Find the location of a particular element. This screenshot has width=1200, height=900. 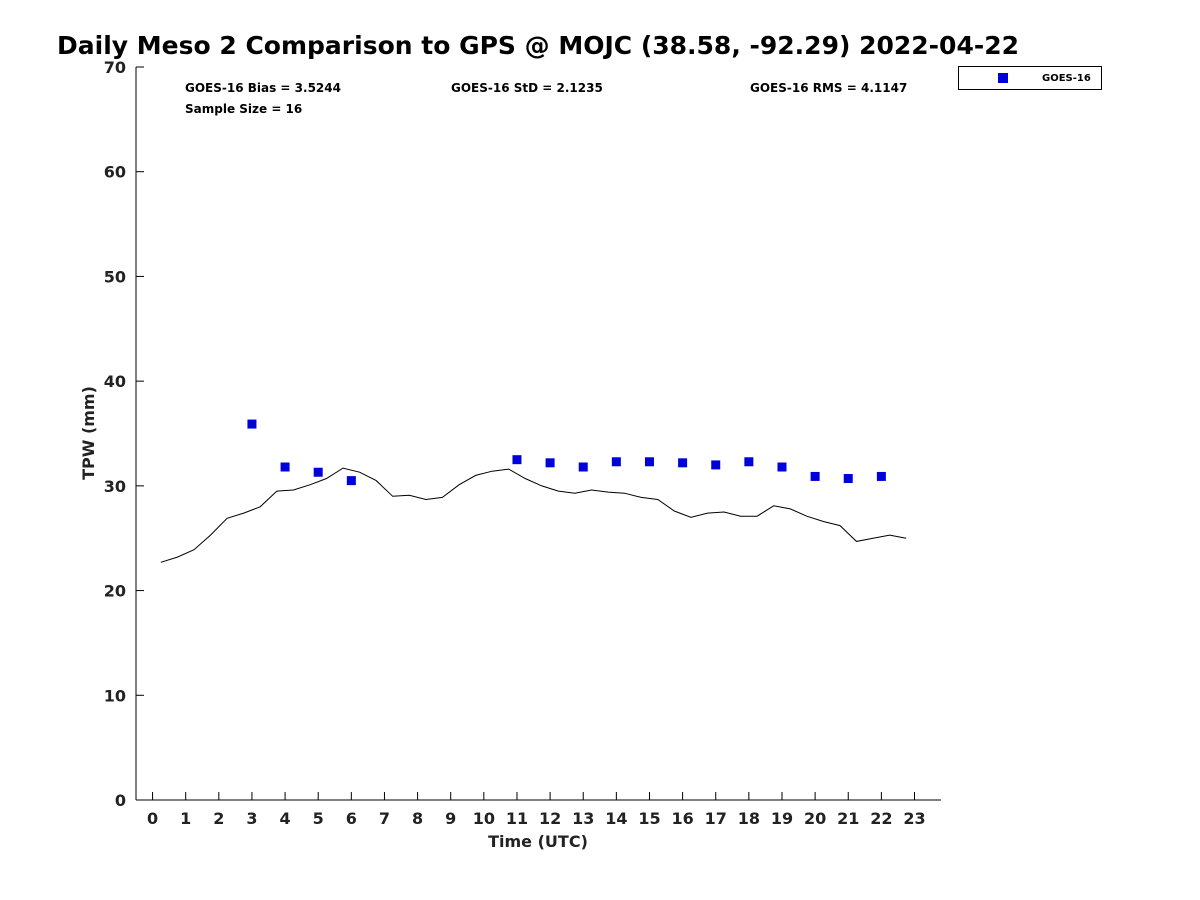

stat-sample-size: Sample Size = 16 is located at coordinates (243, 109).